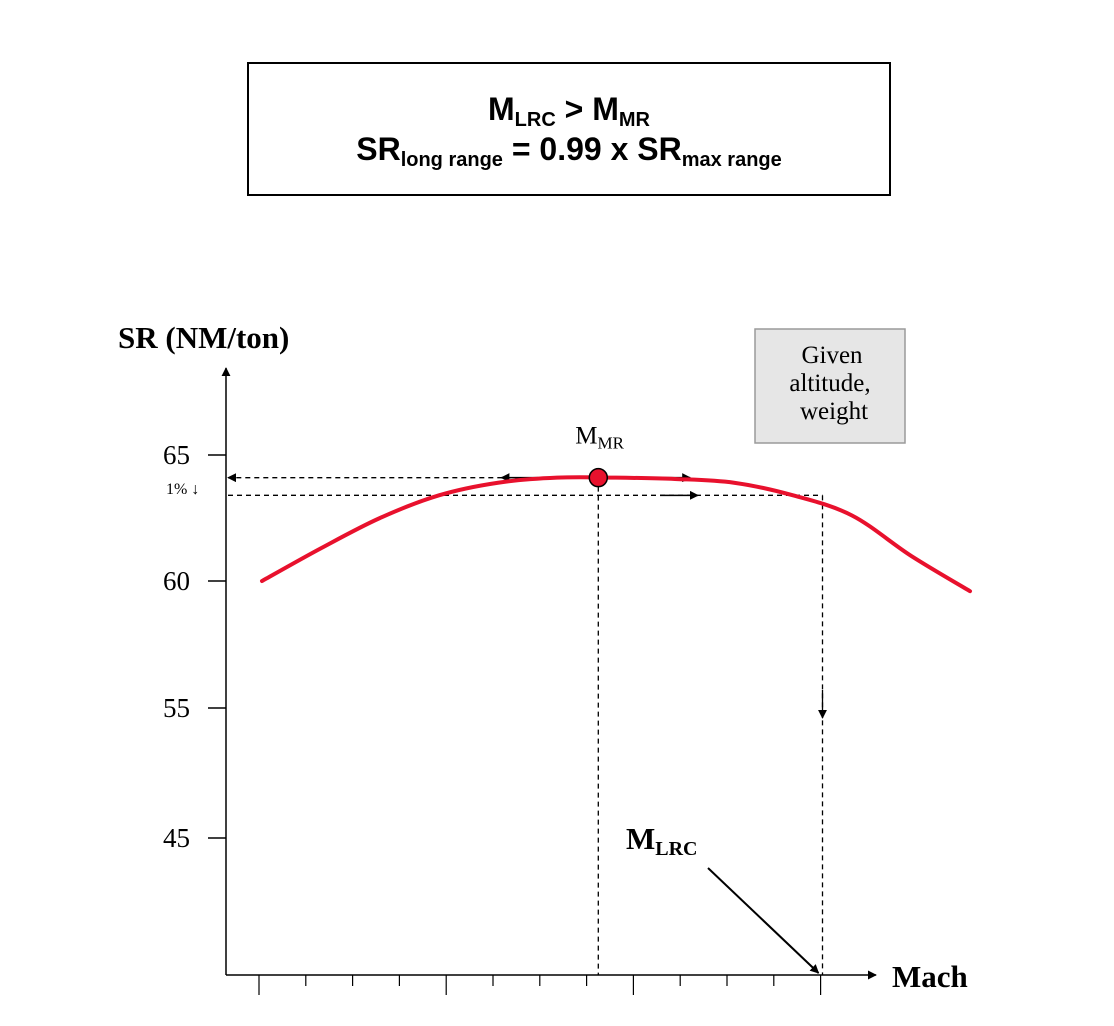 The height and width of the screenshot is (1026, 1114). Describe the element at coordinates (176, 455) in the screenshot. I see `y-tick-label: 65` at that location.